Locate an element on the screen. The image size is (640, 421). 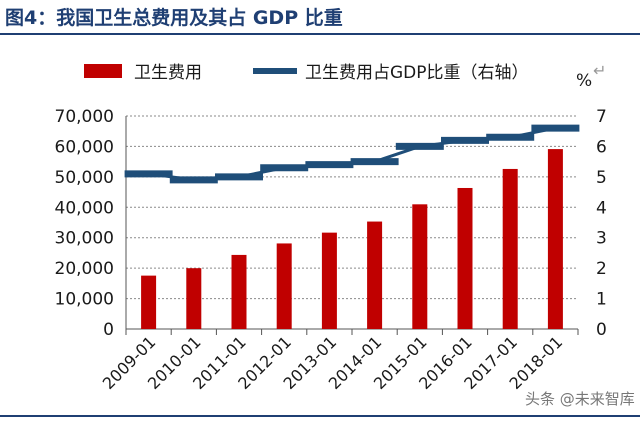
right-y-tick-label: 3 is located at coordinates (601, 239).